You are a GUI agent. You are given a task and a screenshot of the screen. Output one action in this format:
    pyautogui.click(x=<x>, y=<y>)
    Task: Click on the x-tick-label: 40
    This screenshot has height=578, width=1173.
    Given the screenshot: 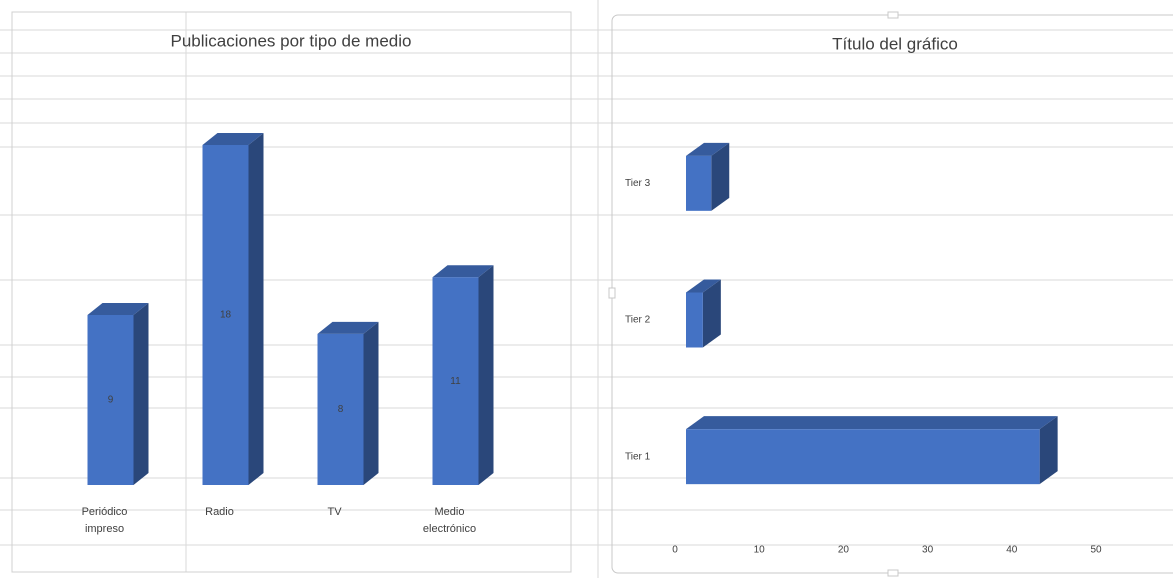 What is the action you would take?
    pyautogui.click(x=1012, y=550)
    